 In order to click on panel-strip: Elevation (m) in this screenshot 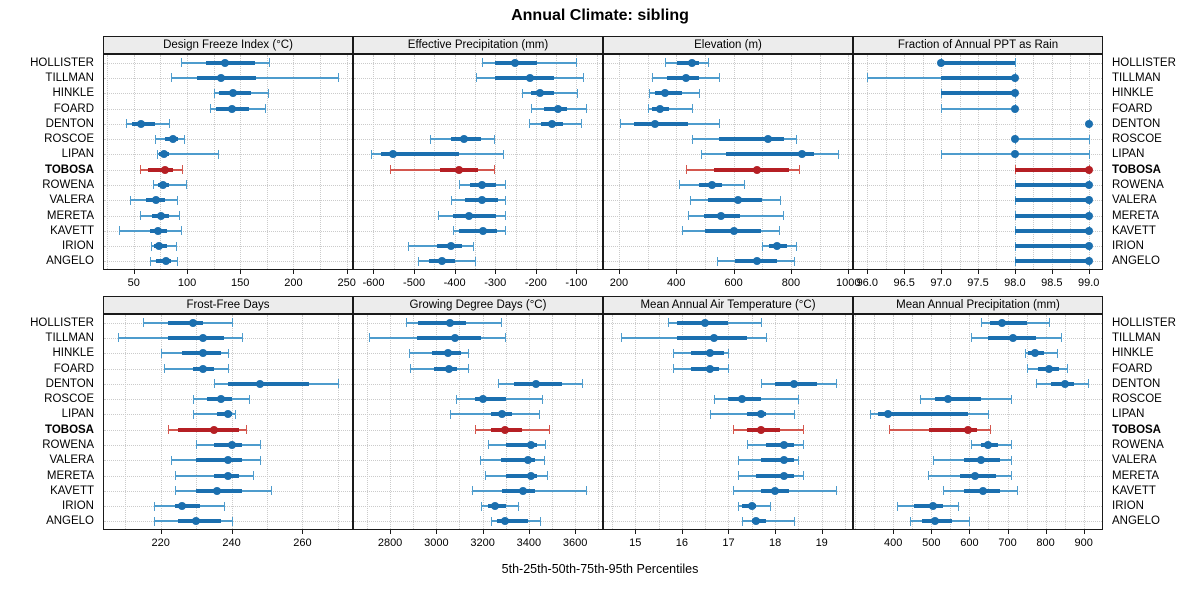, I will do `click(728, 45)`.